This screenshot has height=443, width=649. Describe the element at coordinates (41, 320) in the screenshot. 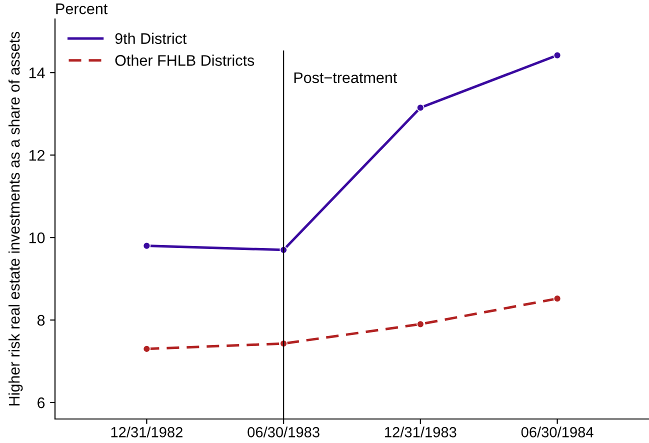

I see `y-tick-label: 8` at that location.